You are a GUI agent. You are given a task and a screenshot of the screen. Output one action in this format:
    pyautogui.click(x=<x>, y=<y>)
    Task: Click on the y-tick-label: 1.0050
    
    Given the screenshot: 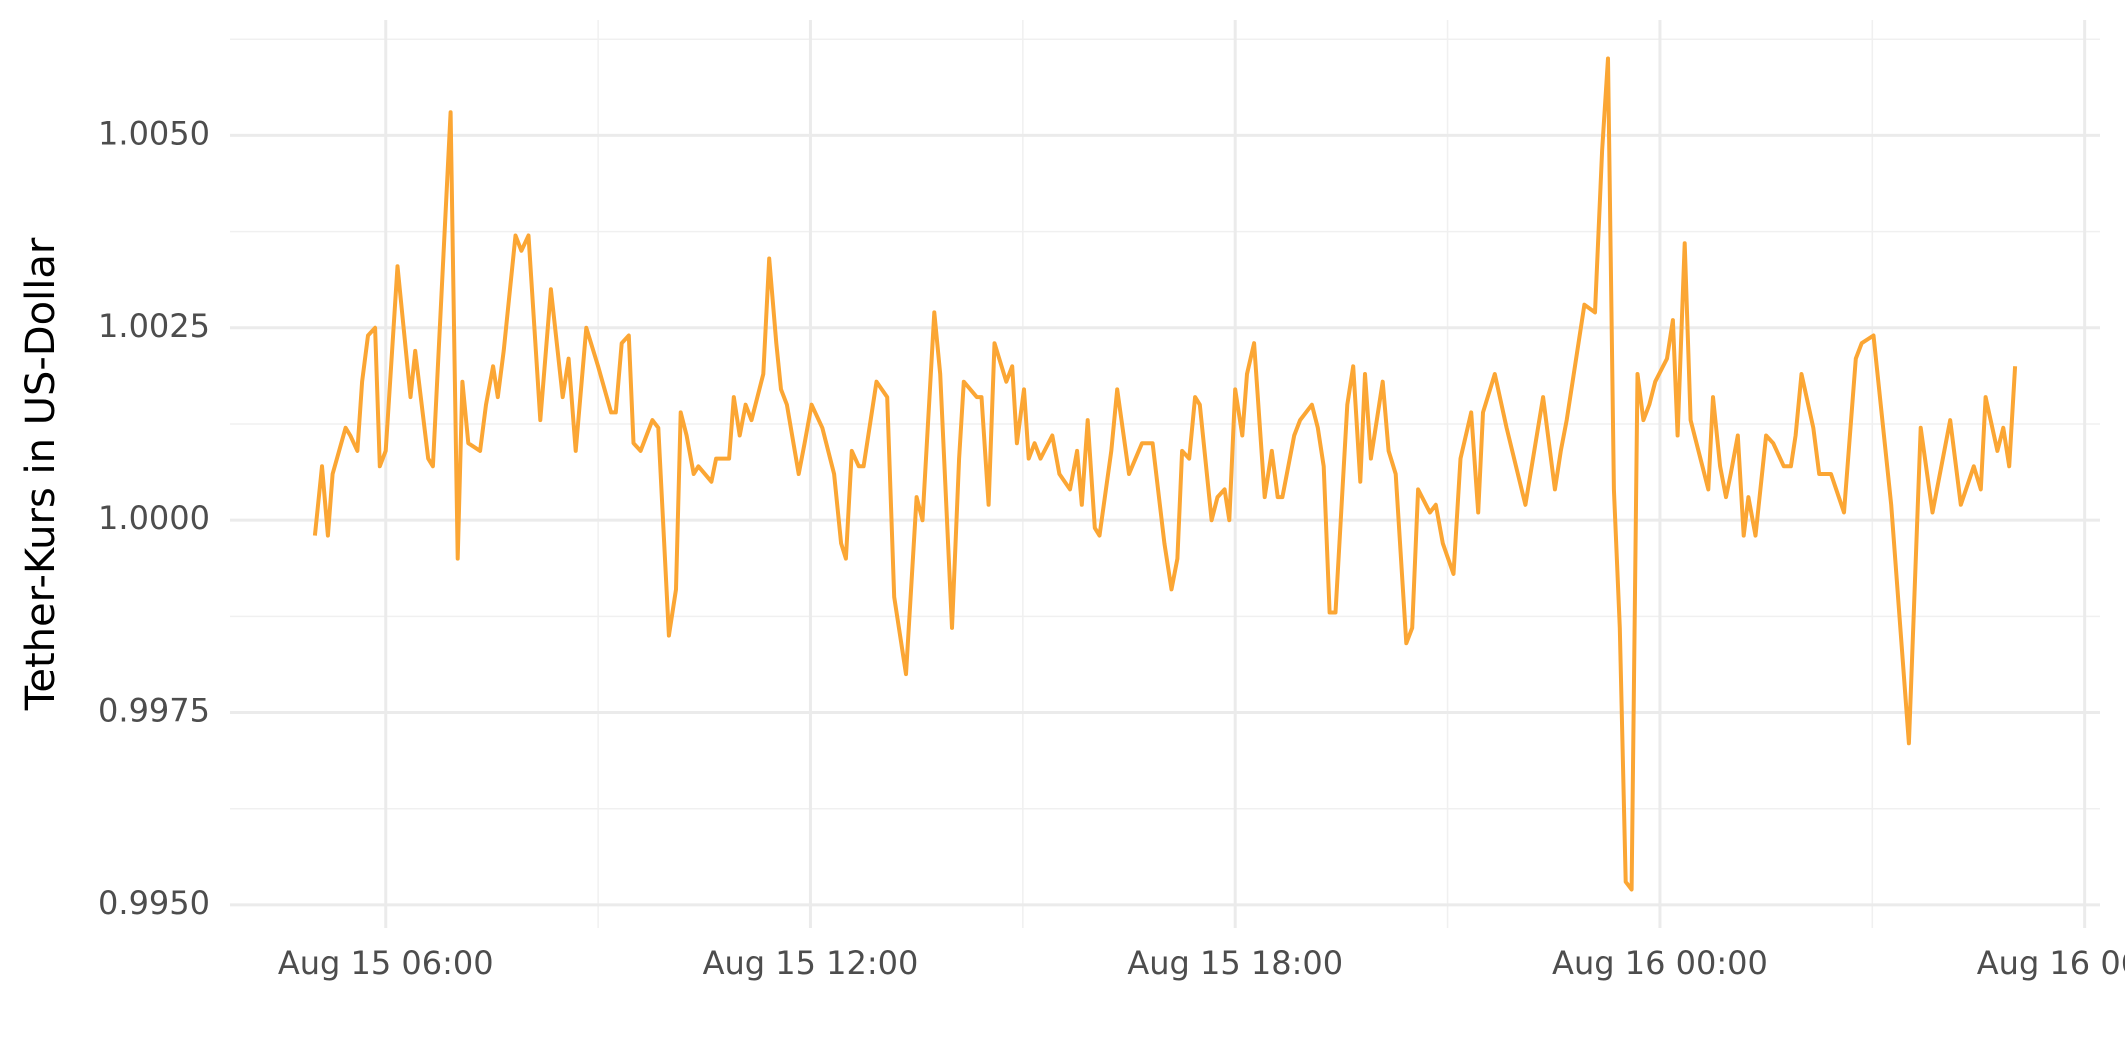 What is the action you would take?
    pyautogui.click(x=154, y=133)
    